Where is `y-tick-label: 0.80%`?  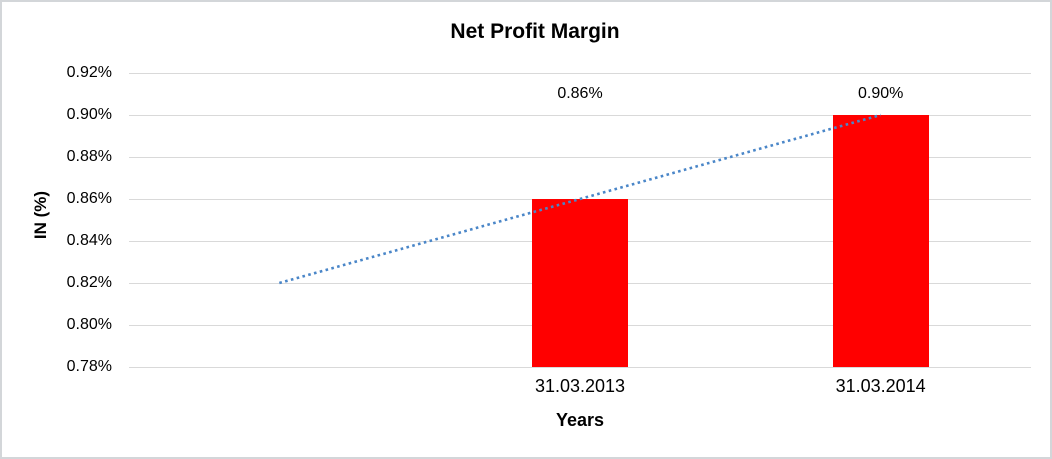 y-tick-label: 0.80% is located at coordinates (89, 324).